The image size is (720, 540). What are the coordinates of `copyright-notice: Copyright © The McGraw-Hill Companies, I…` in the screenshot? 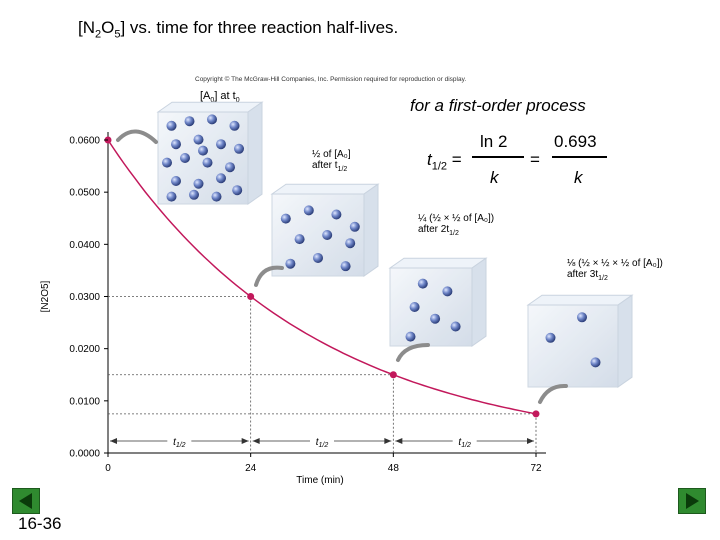 It's located at (331, 79).